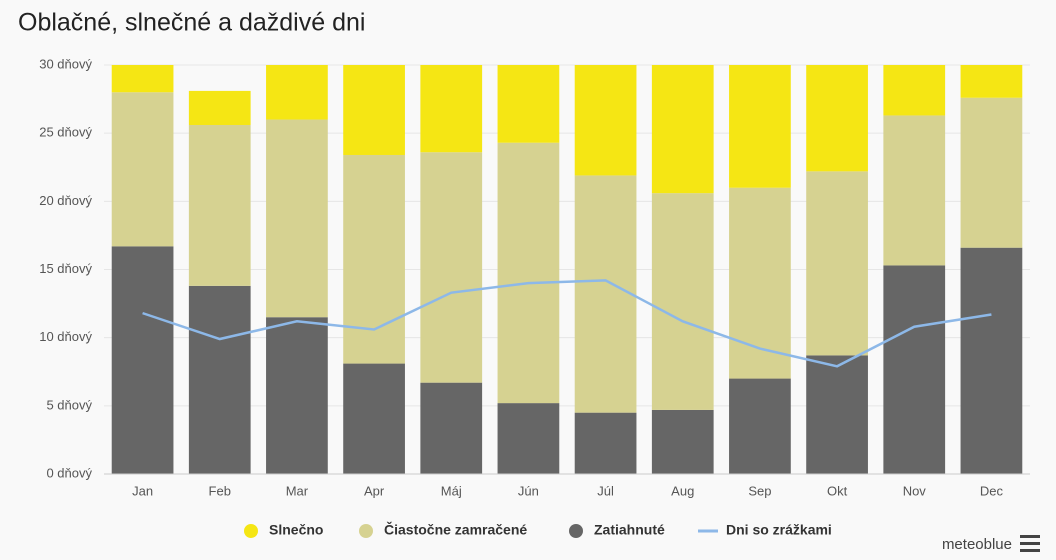 The image size is (1056, 560). What do you see at coordinates (567, 323) in the screenshot?
I see `line` at bounding box center [567, 323].